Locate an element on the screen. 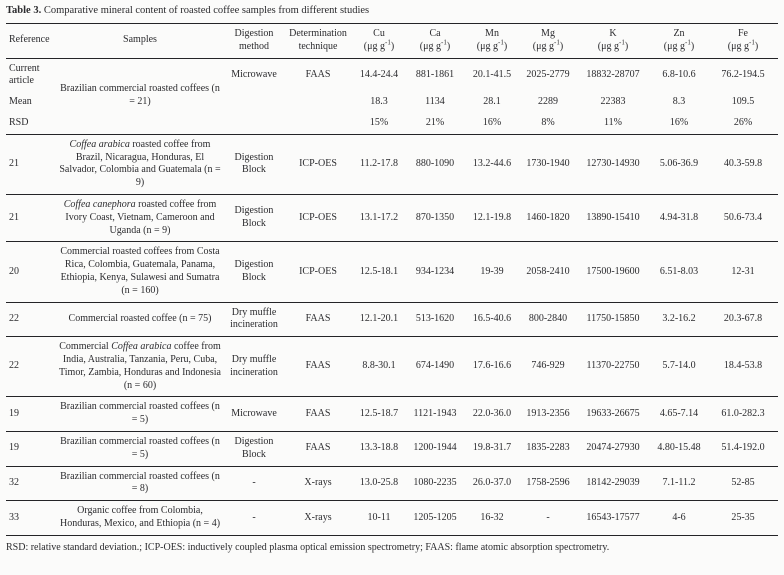  value-cell-ca: 881-1861 is located at coordinates (435, 74).